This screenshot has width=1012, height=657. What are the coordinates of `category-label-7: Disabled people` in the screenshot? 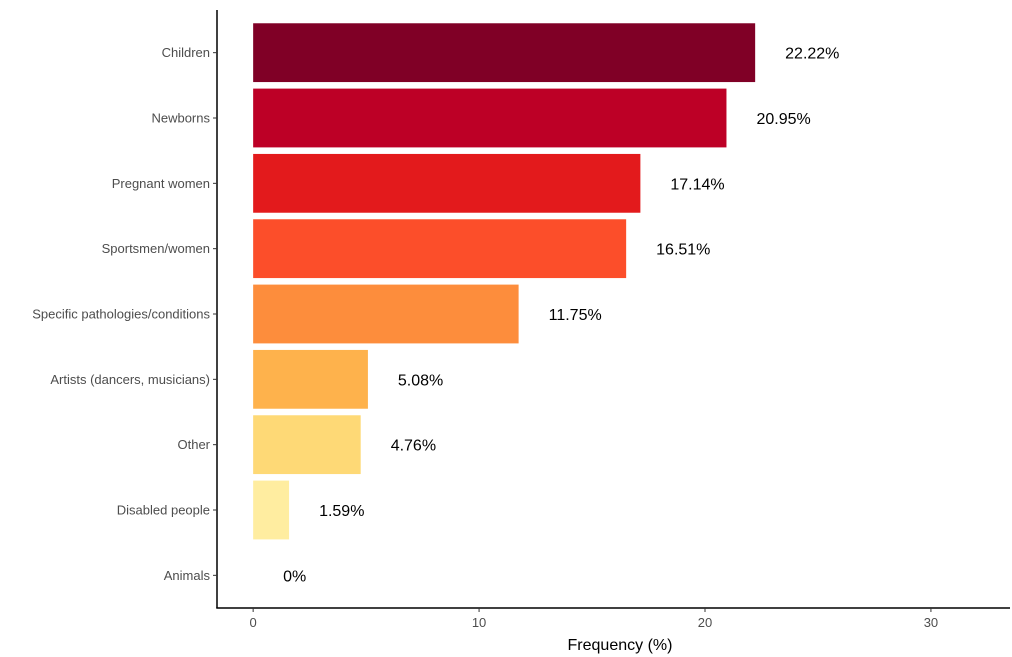 It's located at (163, 510).